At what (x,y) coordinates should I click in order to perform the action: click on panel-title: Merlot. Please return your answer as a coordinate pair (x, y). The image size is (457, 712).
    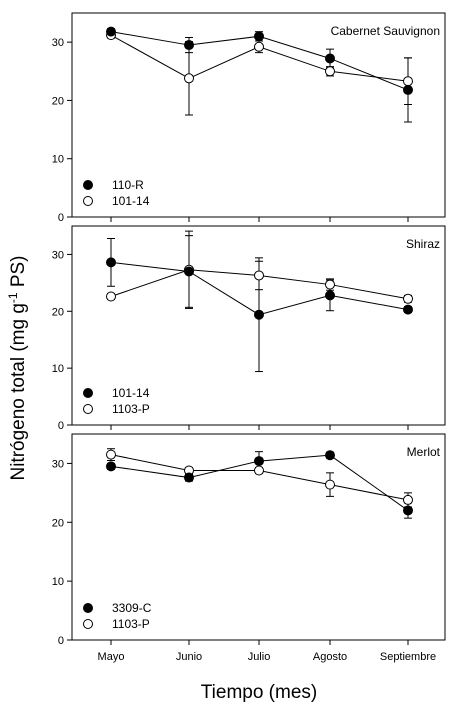
    Looking at the image, I should click on (424, 452).